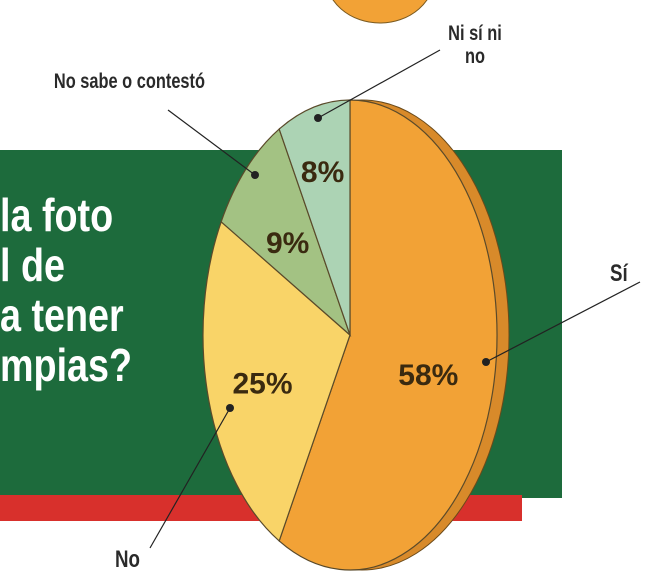 Image resolution: width=665 pixels, height=574 pixels. Describe the element at coordinates (619, 273) in the screenshot. I see `category-label: Sí` at that location.